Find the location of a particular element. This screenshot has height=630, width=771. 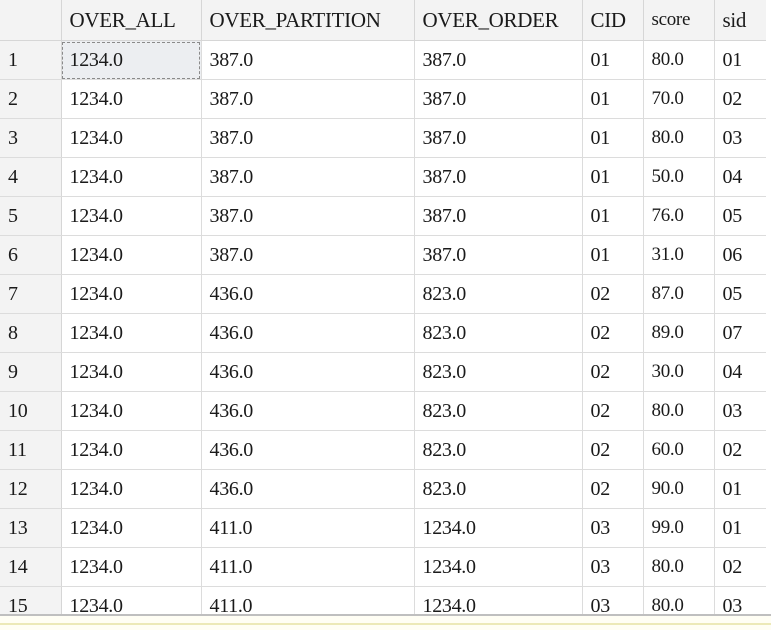

row-number: 8 is located at coordinates (31, 333).